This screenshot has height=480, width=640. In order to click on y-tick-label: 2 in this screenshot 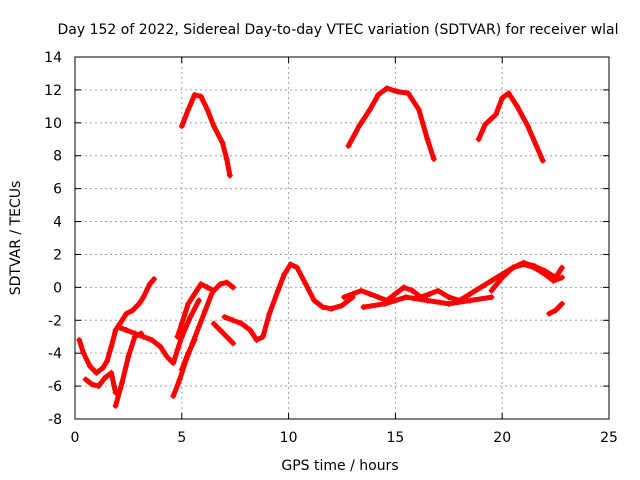, I will do `click(57, 255)`.